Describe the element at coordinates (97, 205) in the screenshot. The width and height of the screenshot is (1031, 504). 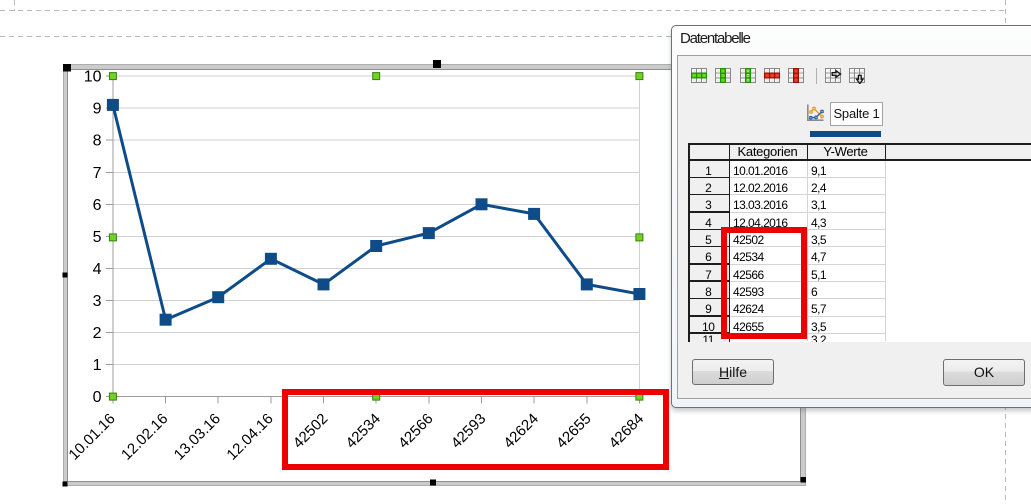
I see `svg-text: 6` at that location.